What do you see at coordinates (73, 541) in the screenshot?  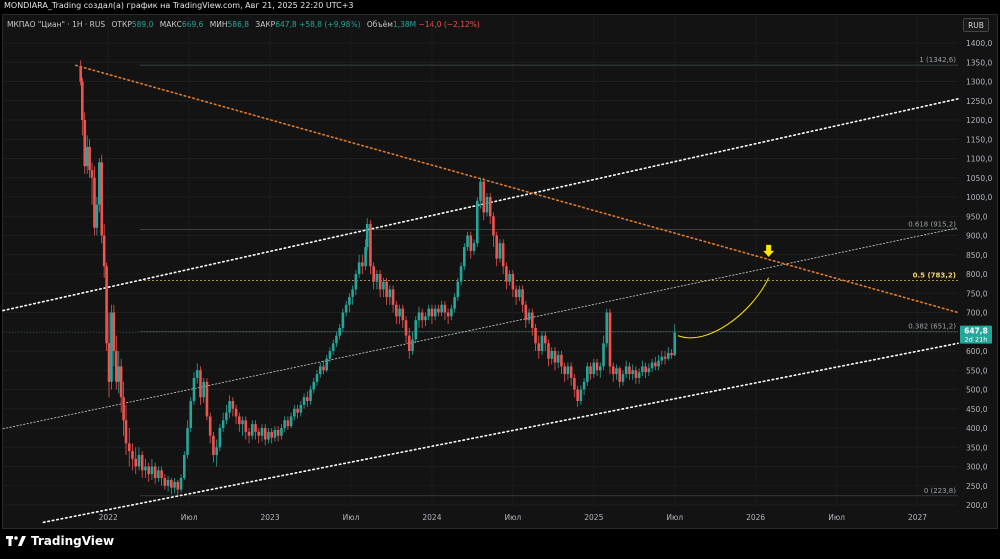 I see `tradingview-logo-text: TradingView` at bounding box center [73, 541].